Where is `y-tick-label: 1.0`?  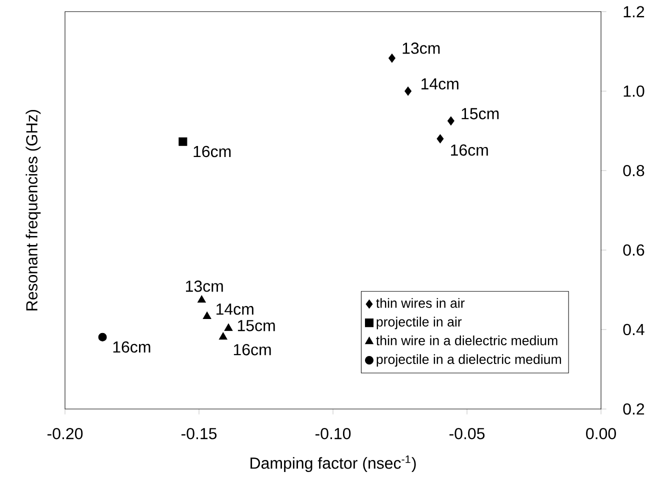
y-tick-label: 1.0 is located at coordinates (634, 91).